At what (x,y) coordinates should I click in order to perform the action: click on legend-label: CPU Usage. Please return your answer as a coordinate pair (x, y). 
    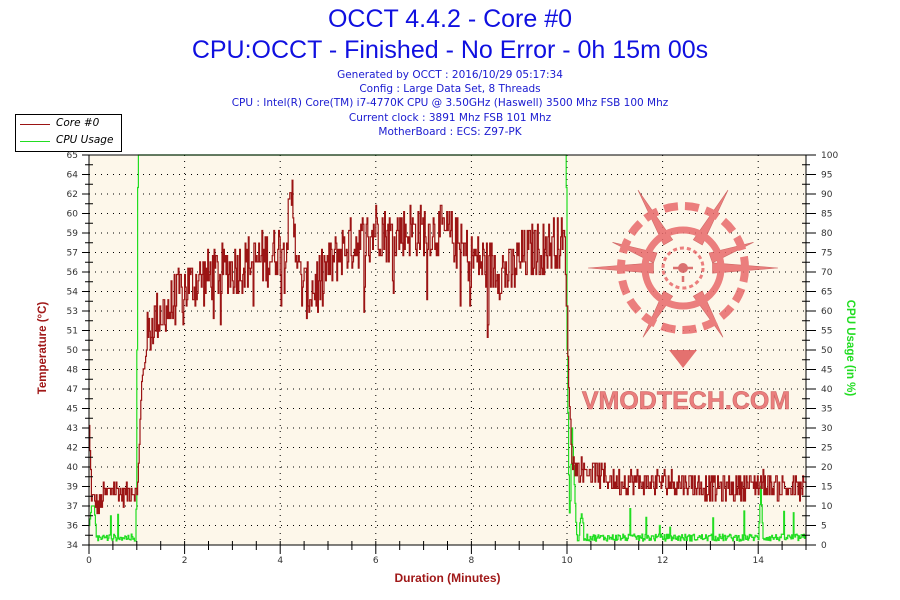
    Looking at the image, I should click on (85, 140).